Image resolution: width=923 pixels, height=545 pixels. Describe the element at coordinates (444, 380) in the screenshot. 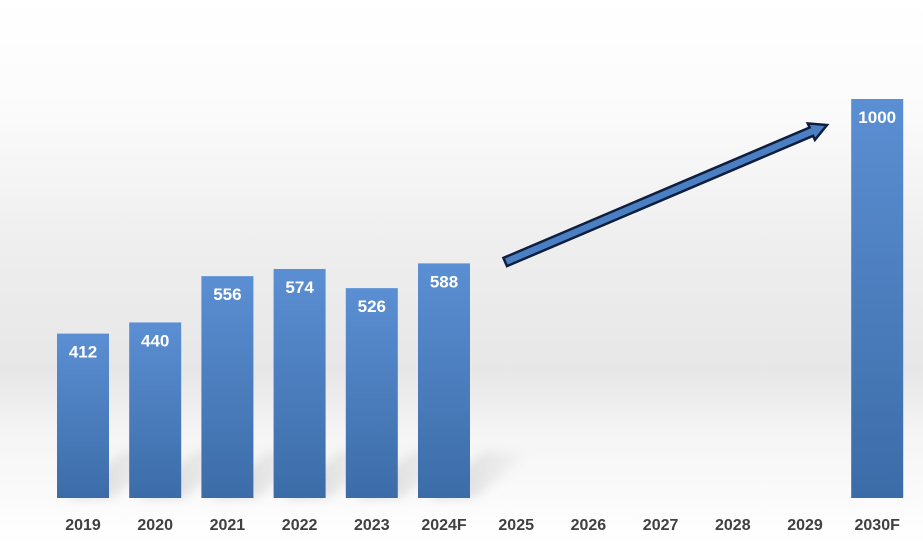

I see `bar-2024F` at that location.